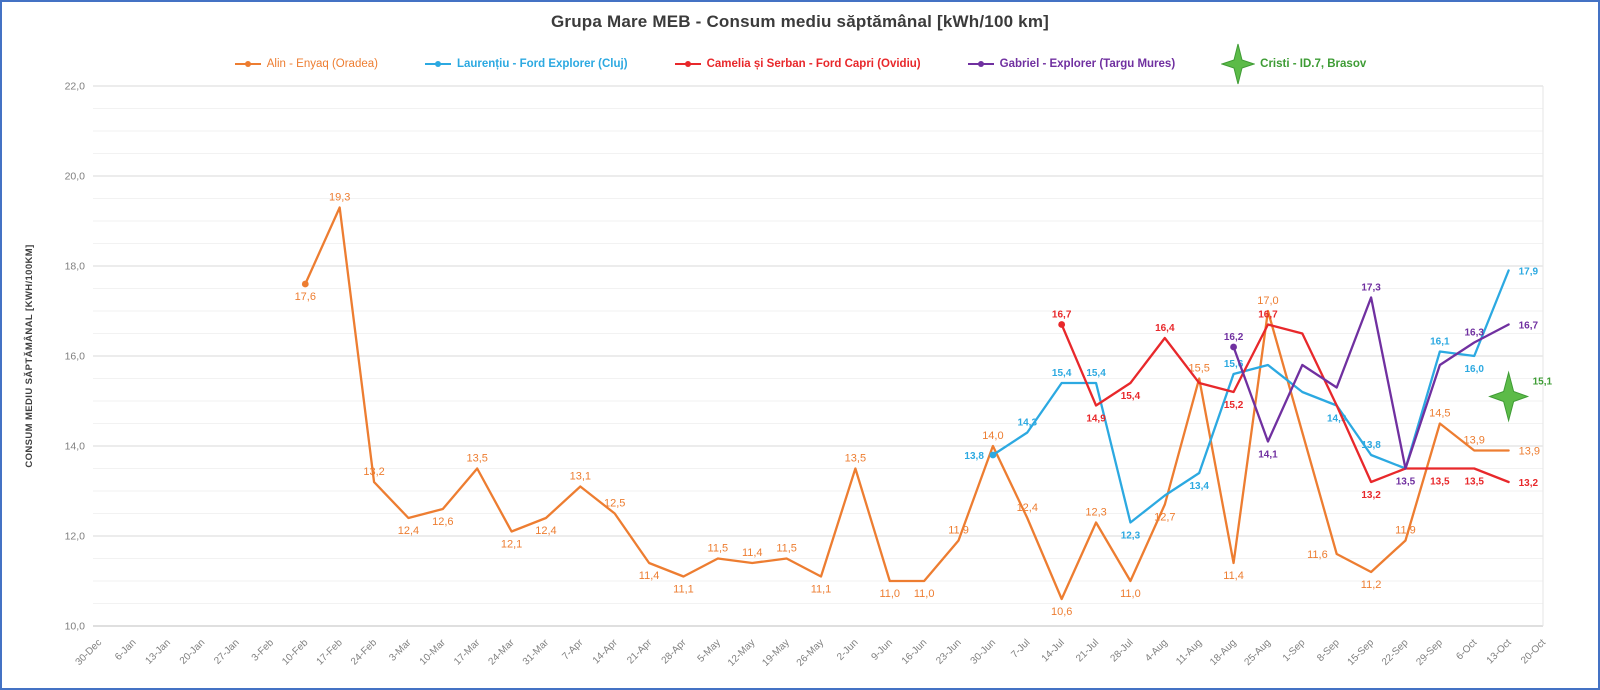 The height and width of the screenshot is (690, 1600). Describe the element at coordinates (1475, 333) in the screenshot. I see `data-label: 16,3` at that location.